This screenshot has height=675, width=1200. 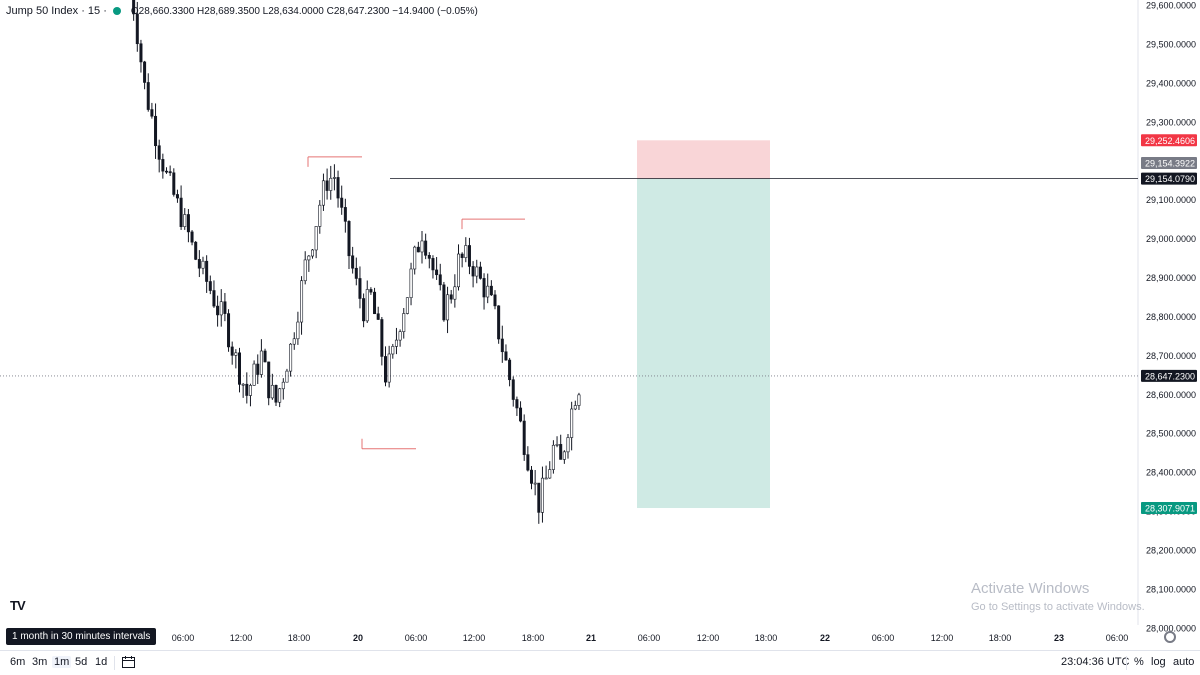 What do you see at coordinates (40, 662) in the screenshot?
I see `timeframe-3m-button: 3m` at bounding box center [40, 662].